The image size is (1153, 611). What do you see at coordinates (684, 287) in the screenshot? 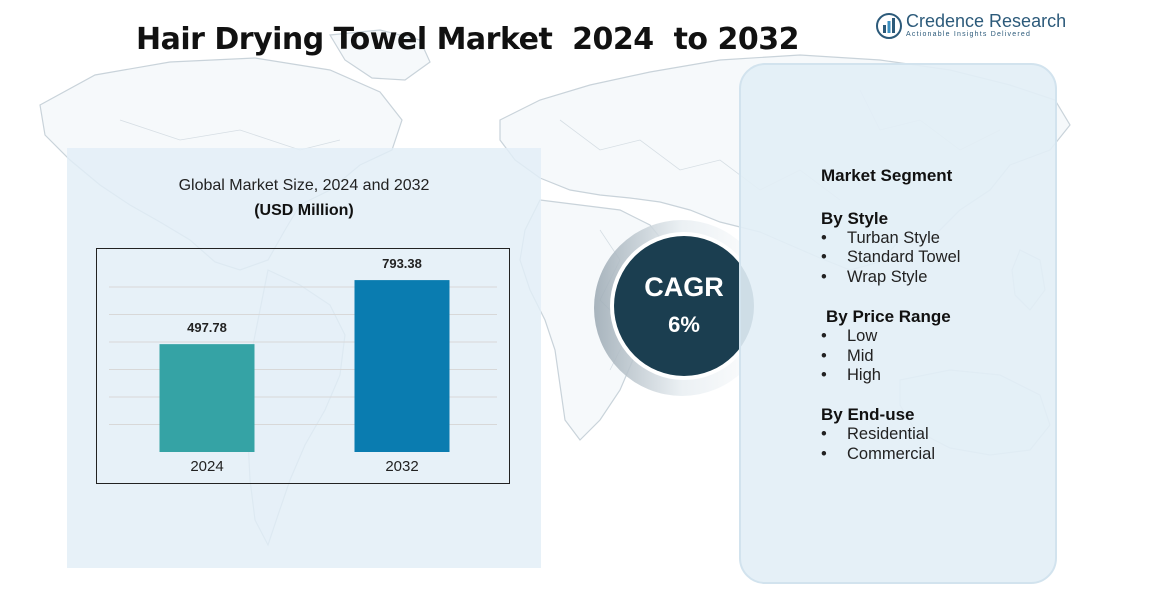
I see `cagr-label: CAGR` at bounding box center [684, 287].